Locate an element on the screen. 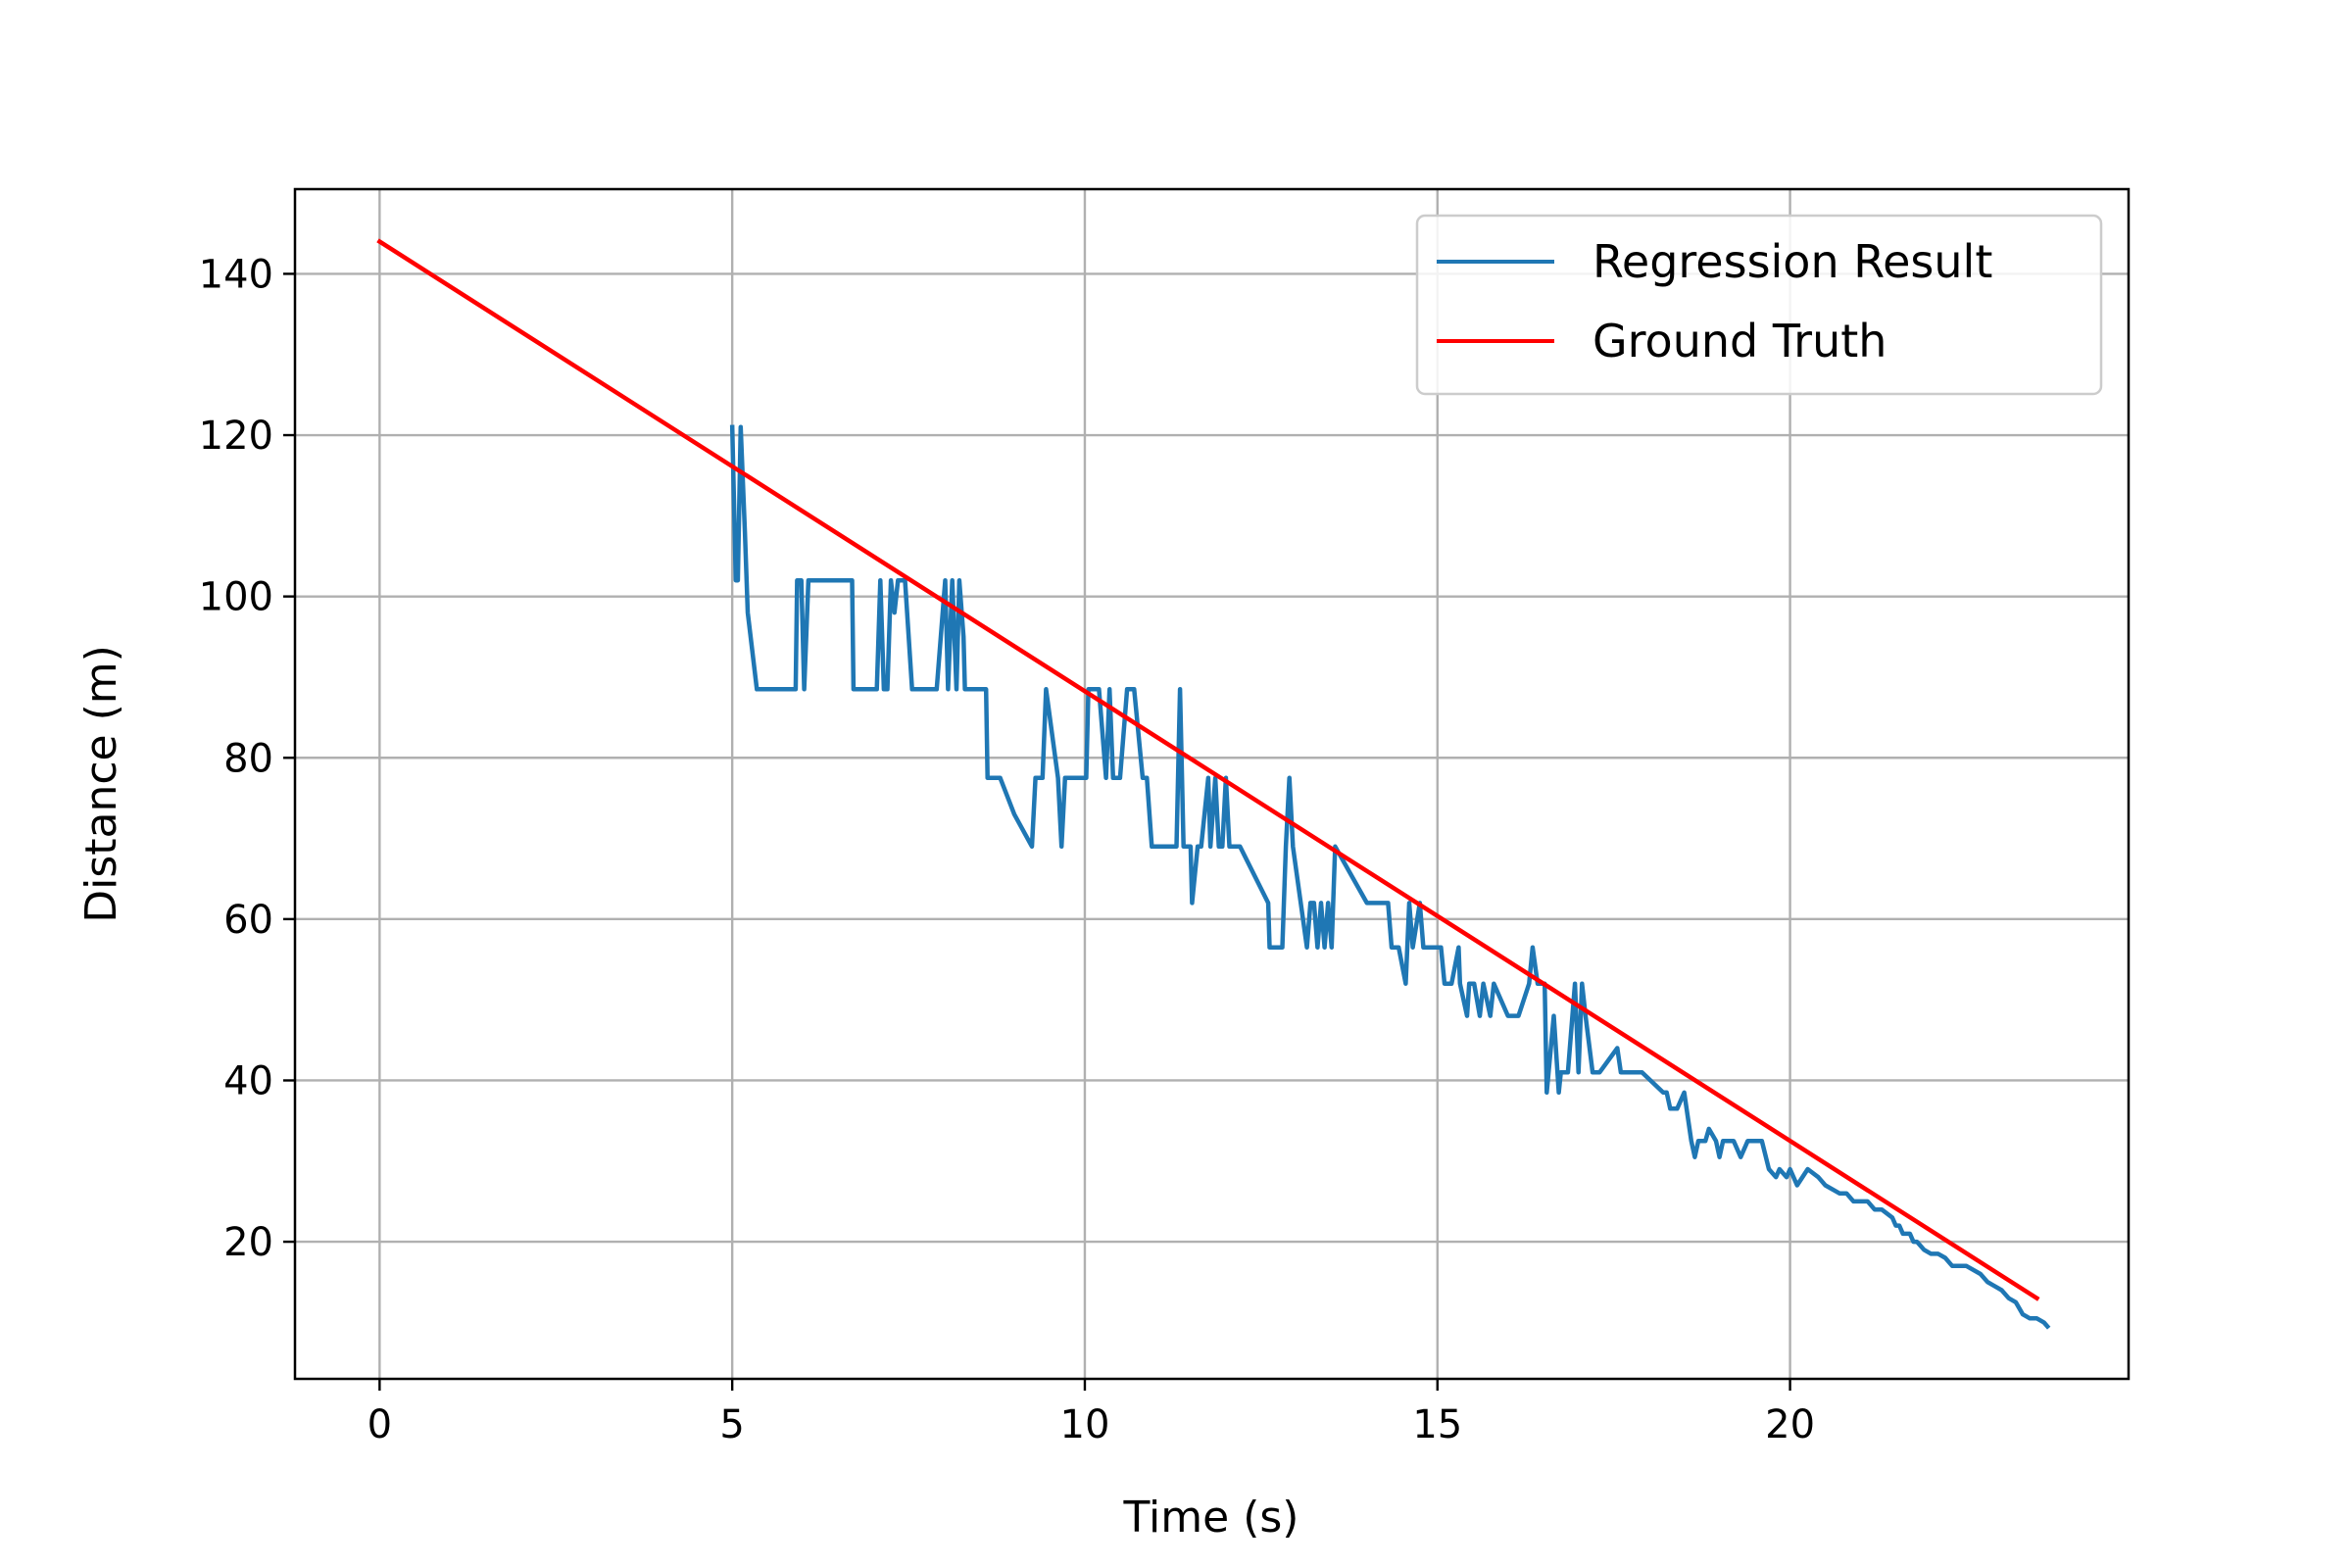 This screenshot has width=2352, height=1568. y-tick-label: 100 is located at coordinates (236, 598).